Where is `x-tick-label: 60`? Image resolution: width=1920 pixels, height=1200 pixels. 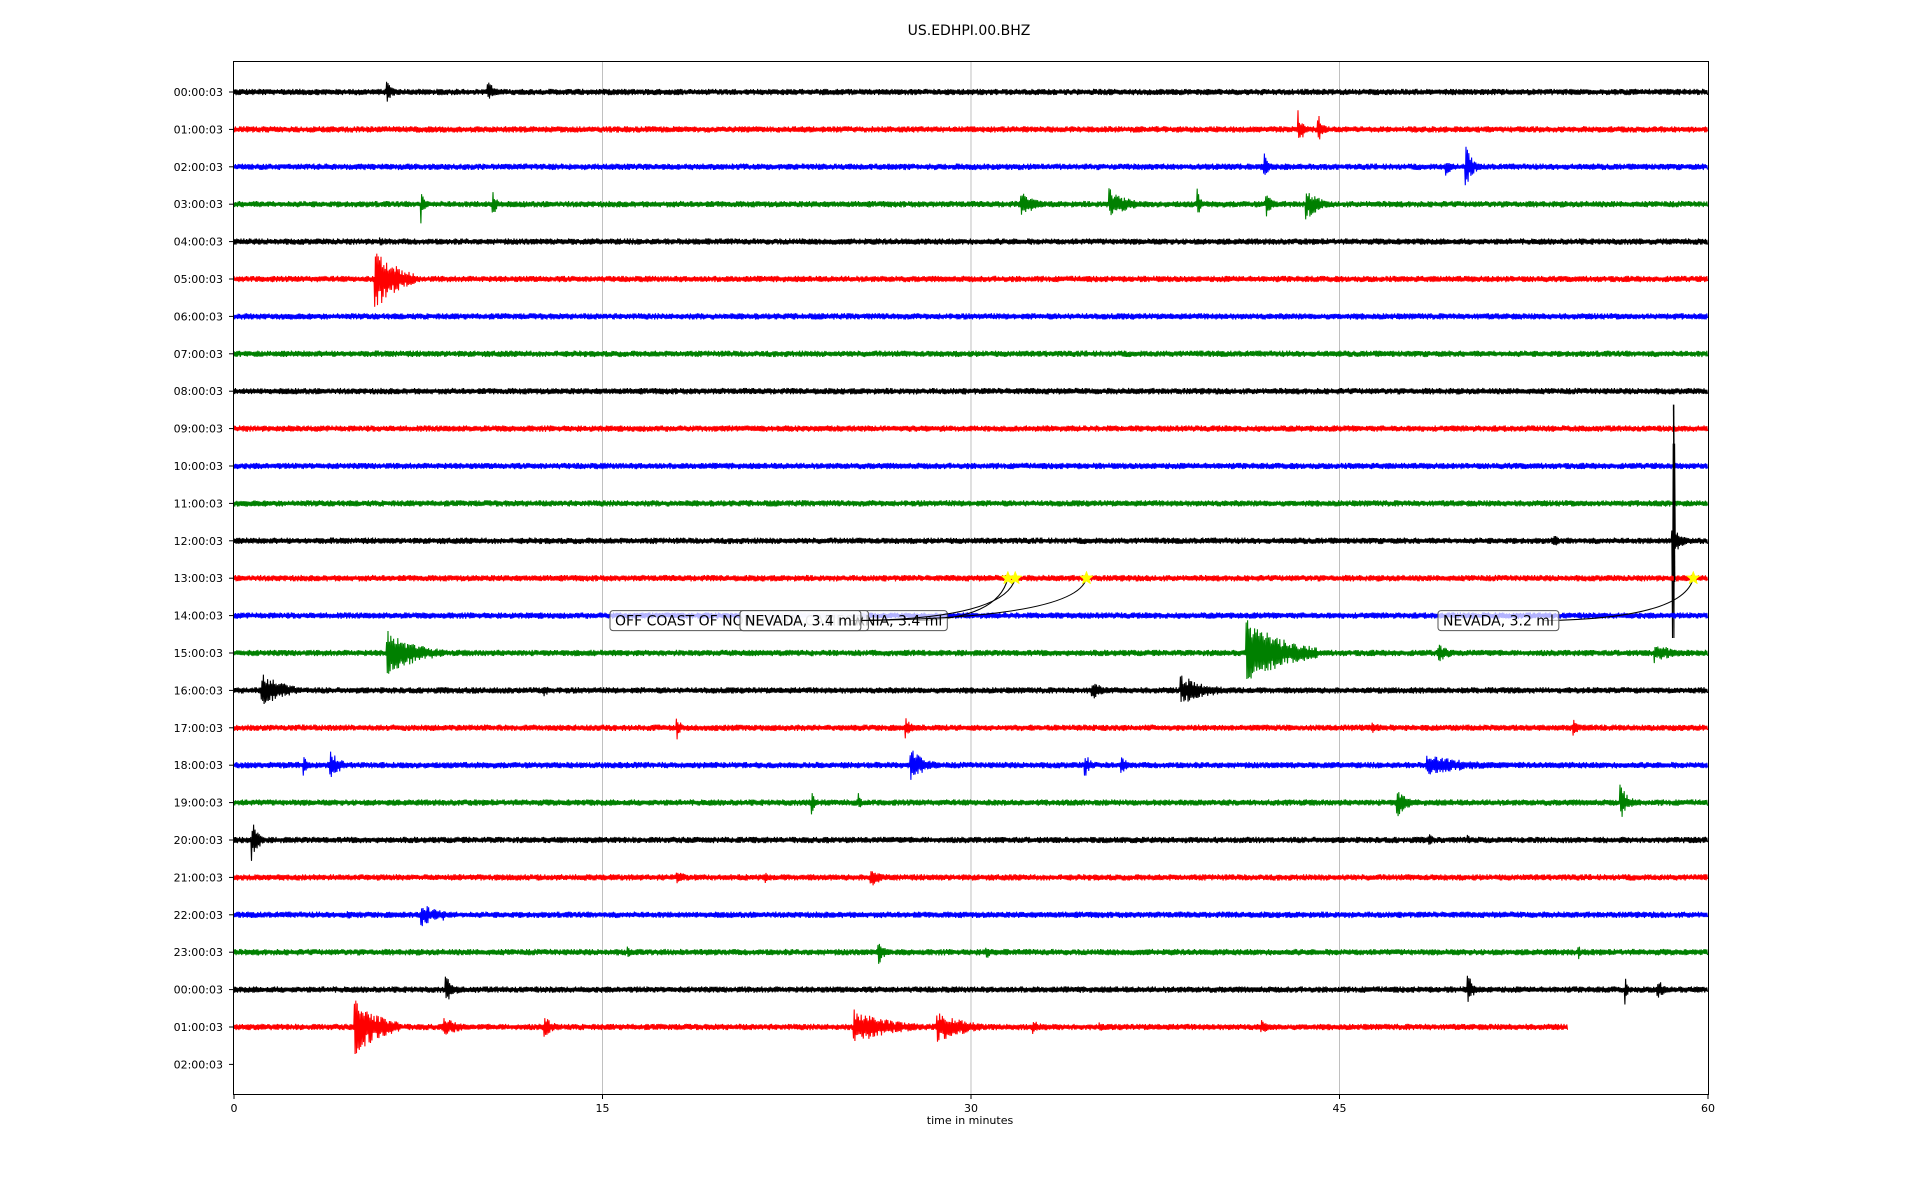 x-tick-label: 60 is located at coordinates (1708, 1108).